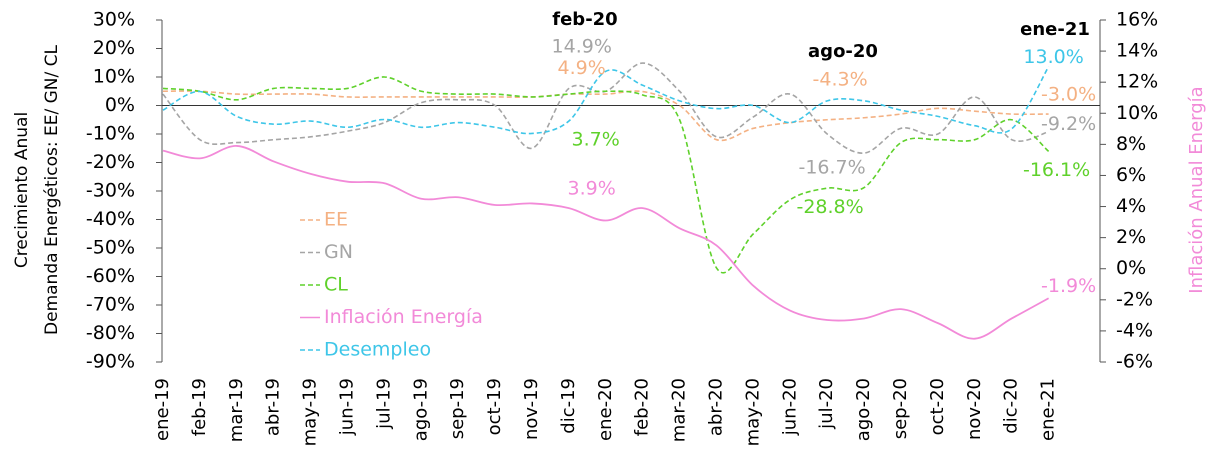 The image size is (1216, 454). What do you see at coordinates (863, 409) in the screenshot?
I see `x-tick-label: ago-20` at bounding box center [863, 409].